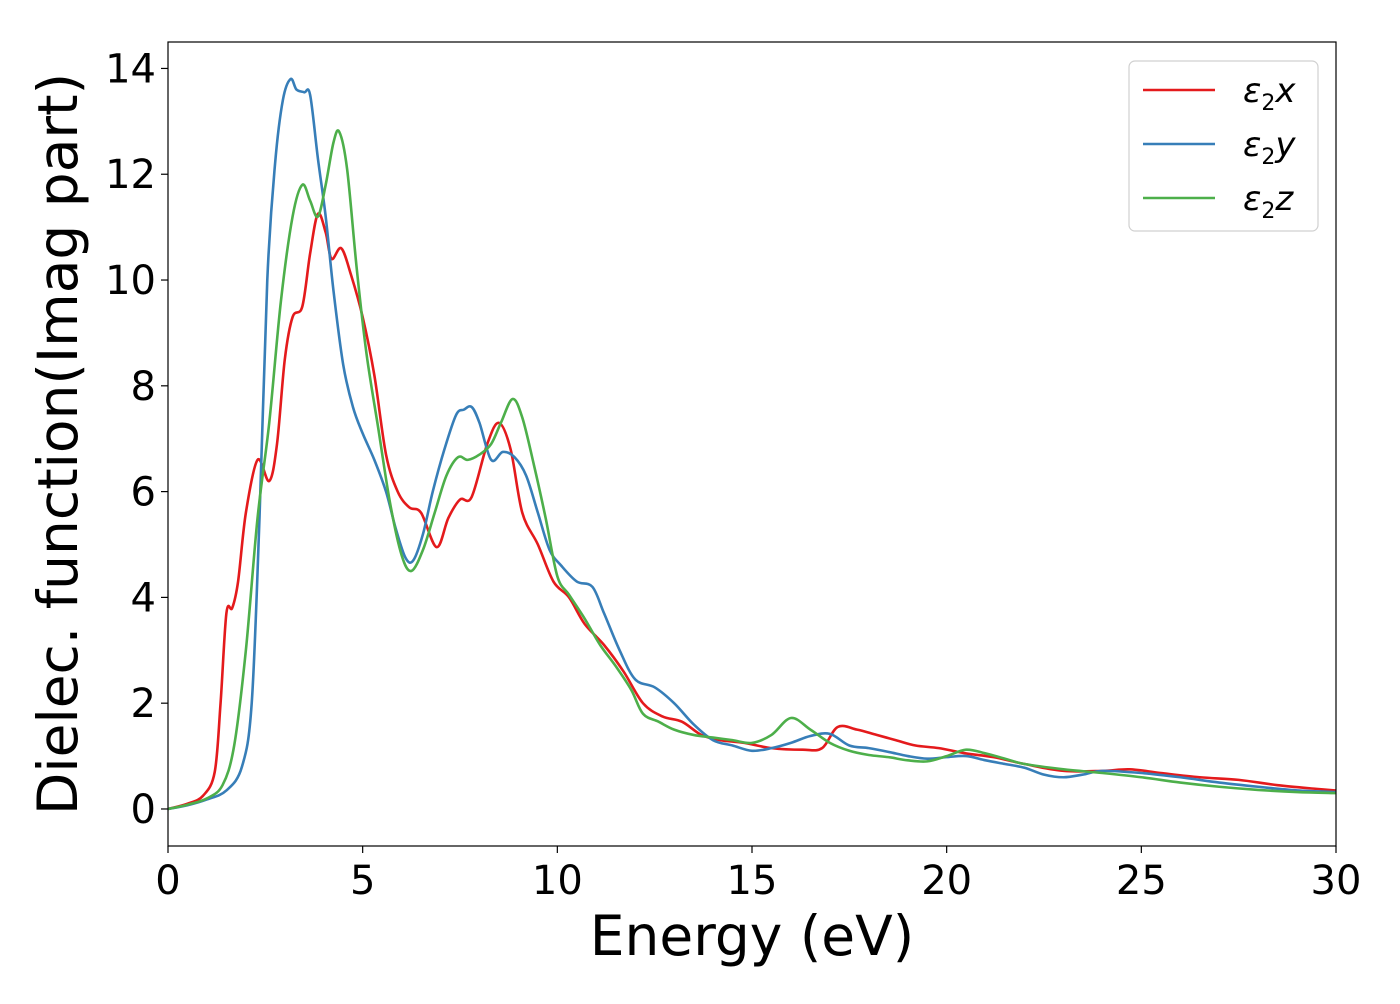 The height and width of the screenshot is (1004, 1400). Describe the element at coordinates (557, 881) in the screenshot. I see `x-tick-label: 10` at that location.